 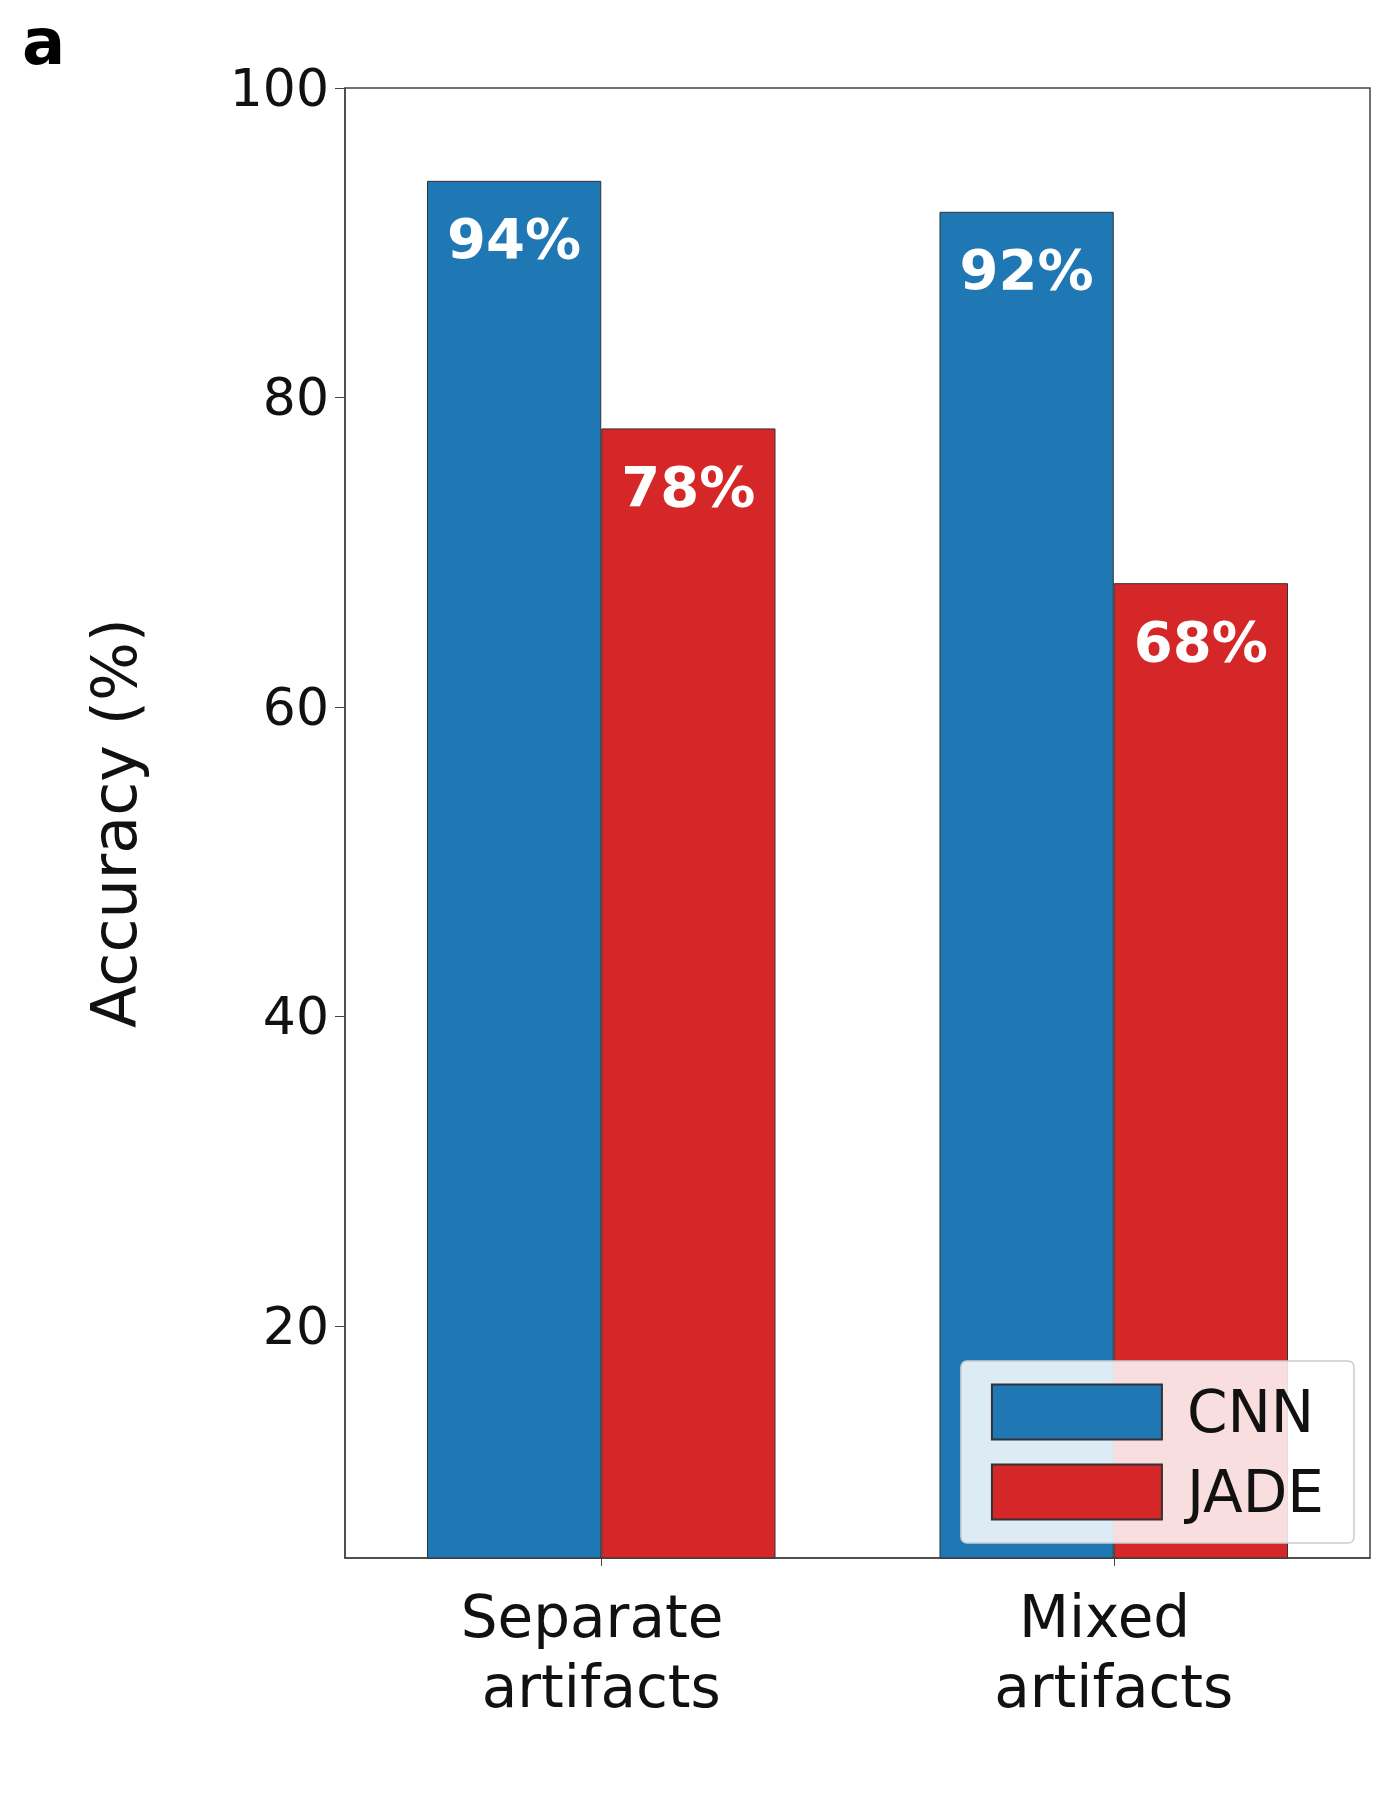 I want to click on data-label: 68%, so click(x=1200, y=641).